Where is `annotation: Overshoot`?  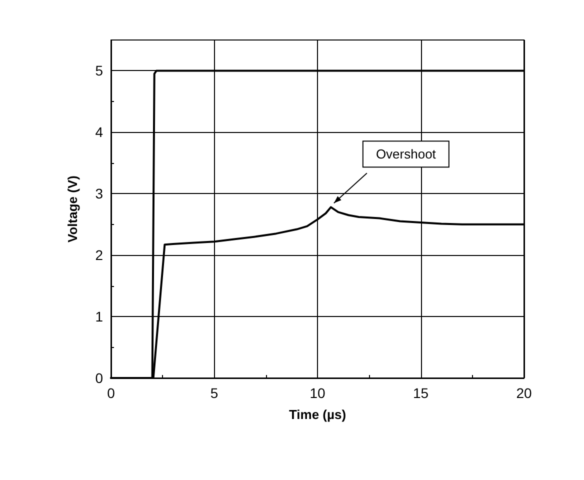 annotation: Overshoot is located at coordinates (406, 154).